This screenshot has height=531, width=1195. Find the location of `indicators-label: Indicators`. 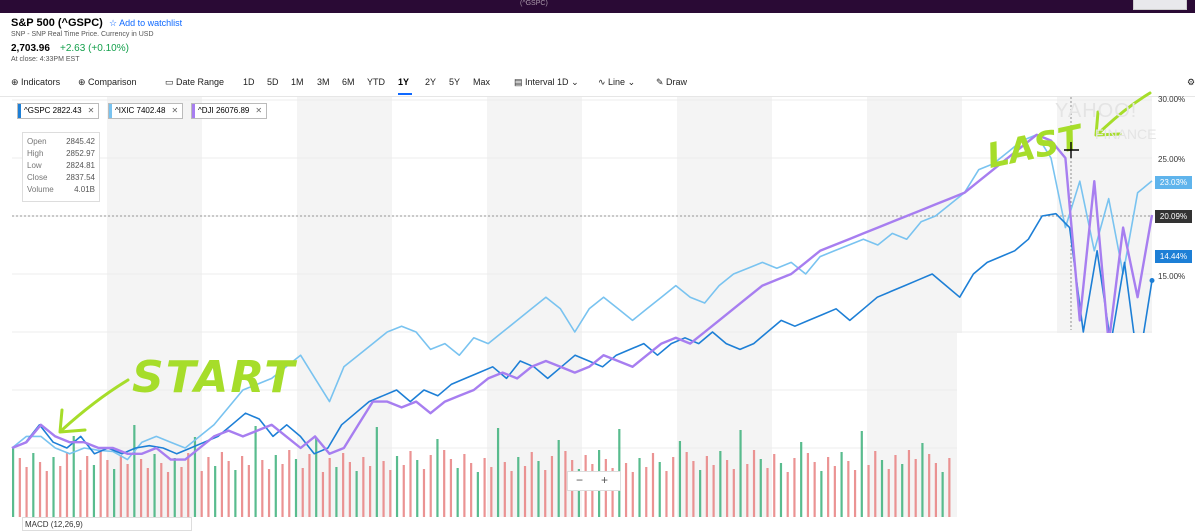

indicators-label: Indicators is located at coordinates (41, 82).